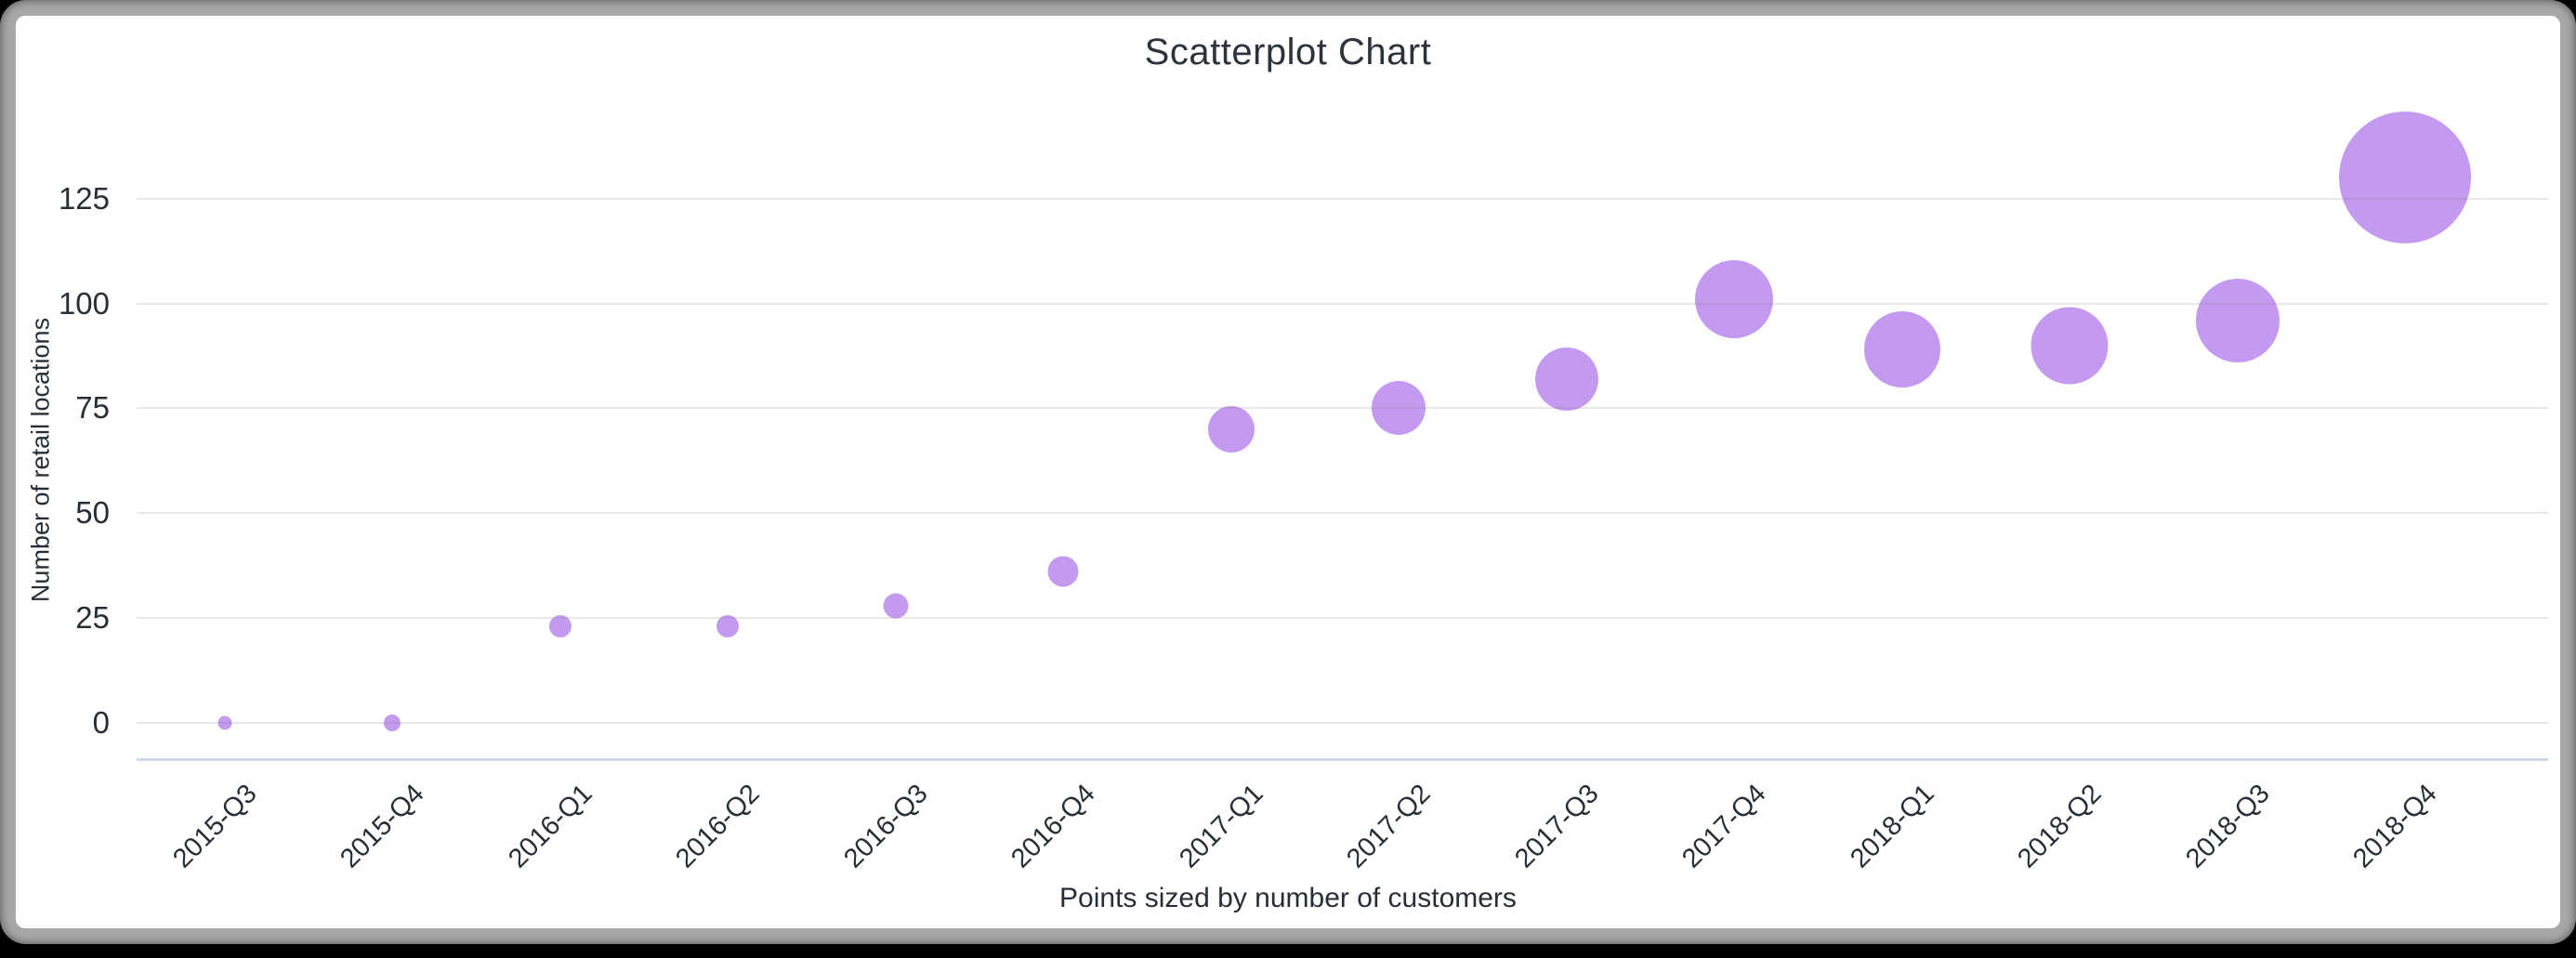  I want to click on y-tick-label-75: 75, so click(55, 408).